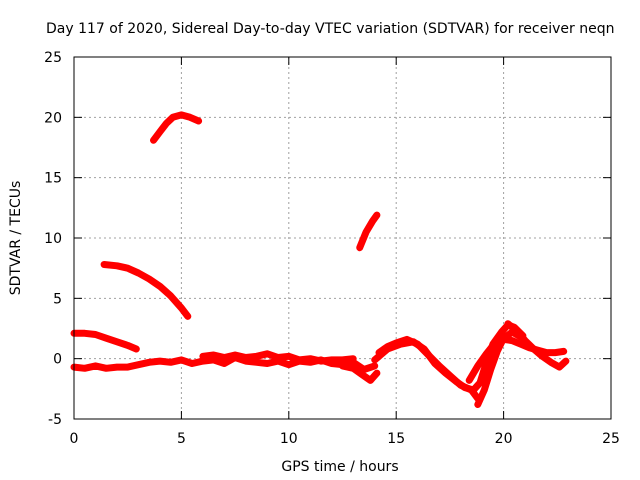 Image resolution: width=640 pixels, height=480 pixels. What do you see at coordinates (53, 58) in the screenshot?
I see `y-tick-label: 25` at bounding box center [53, 58].